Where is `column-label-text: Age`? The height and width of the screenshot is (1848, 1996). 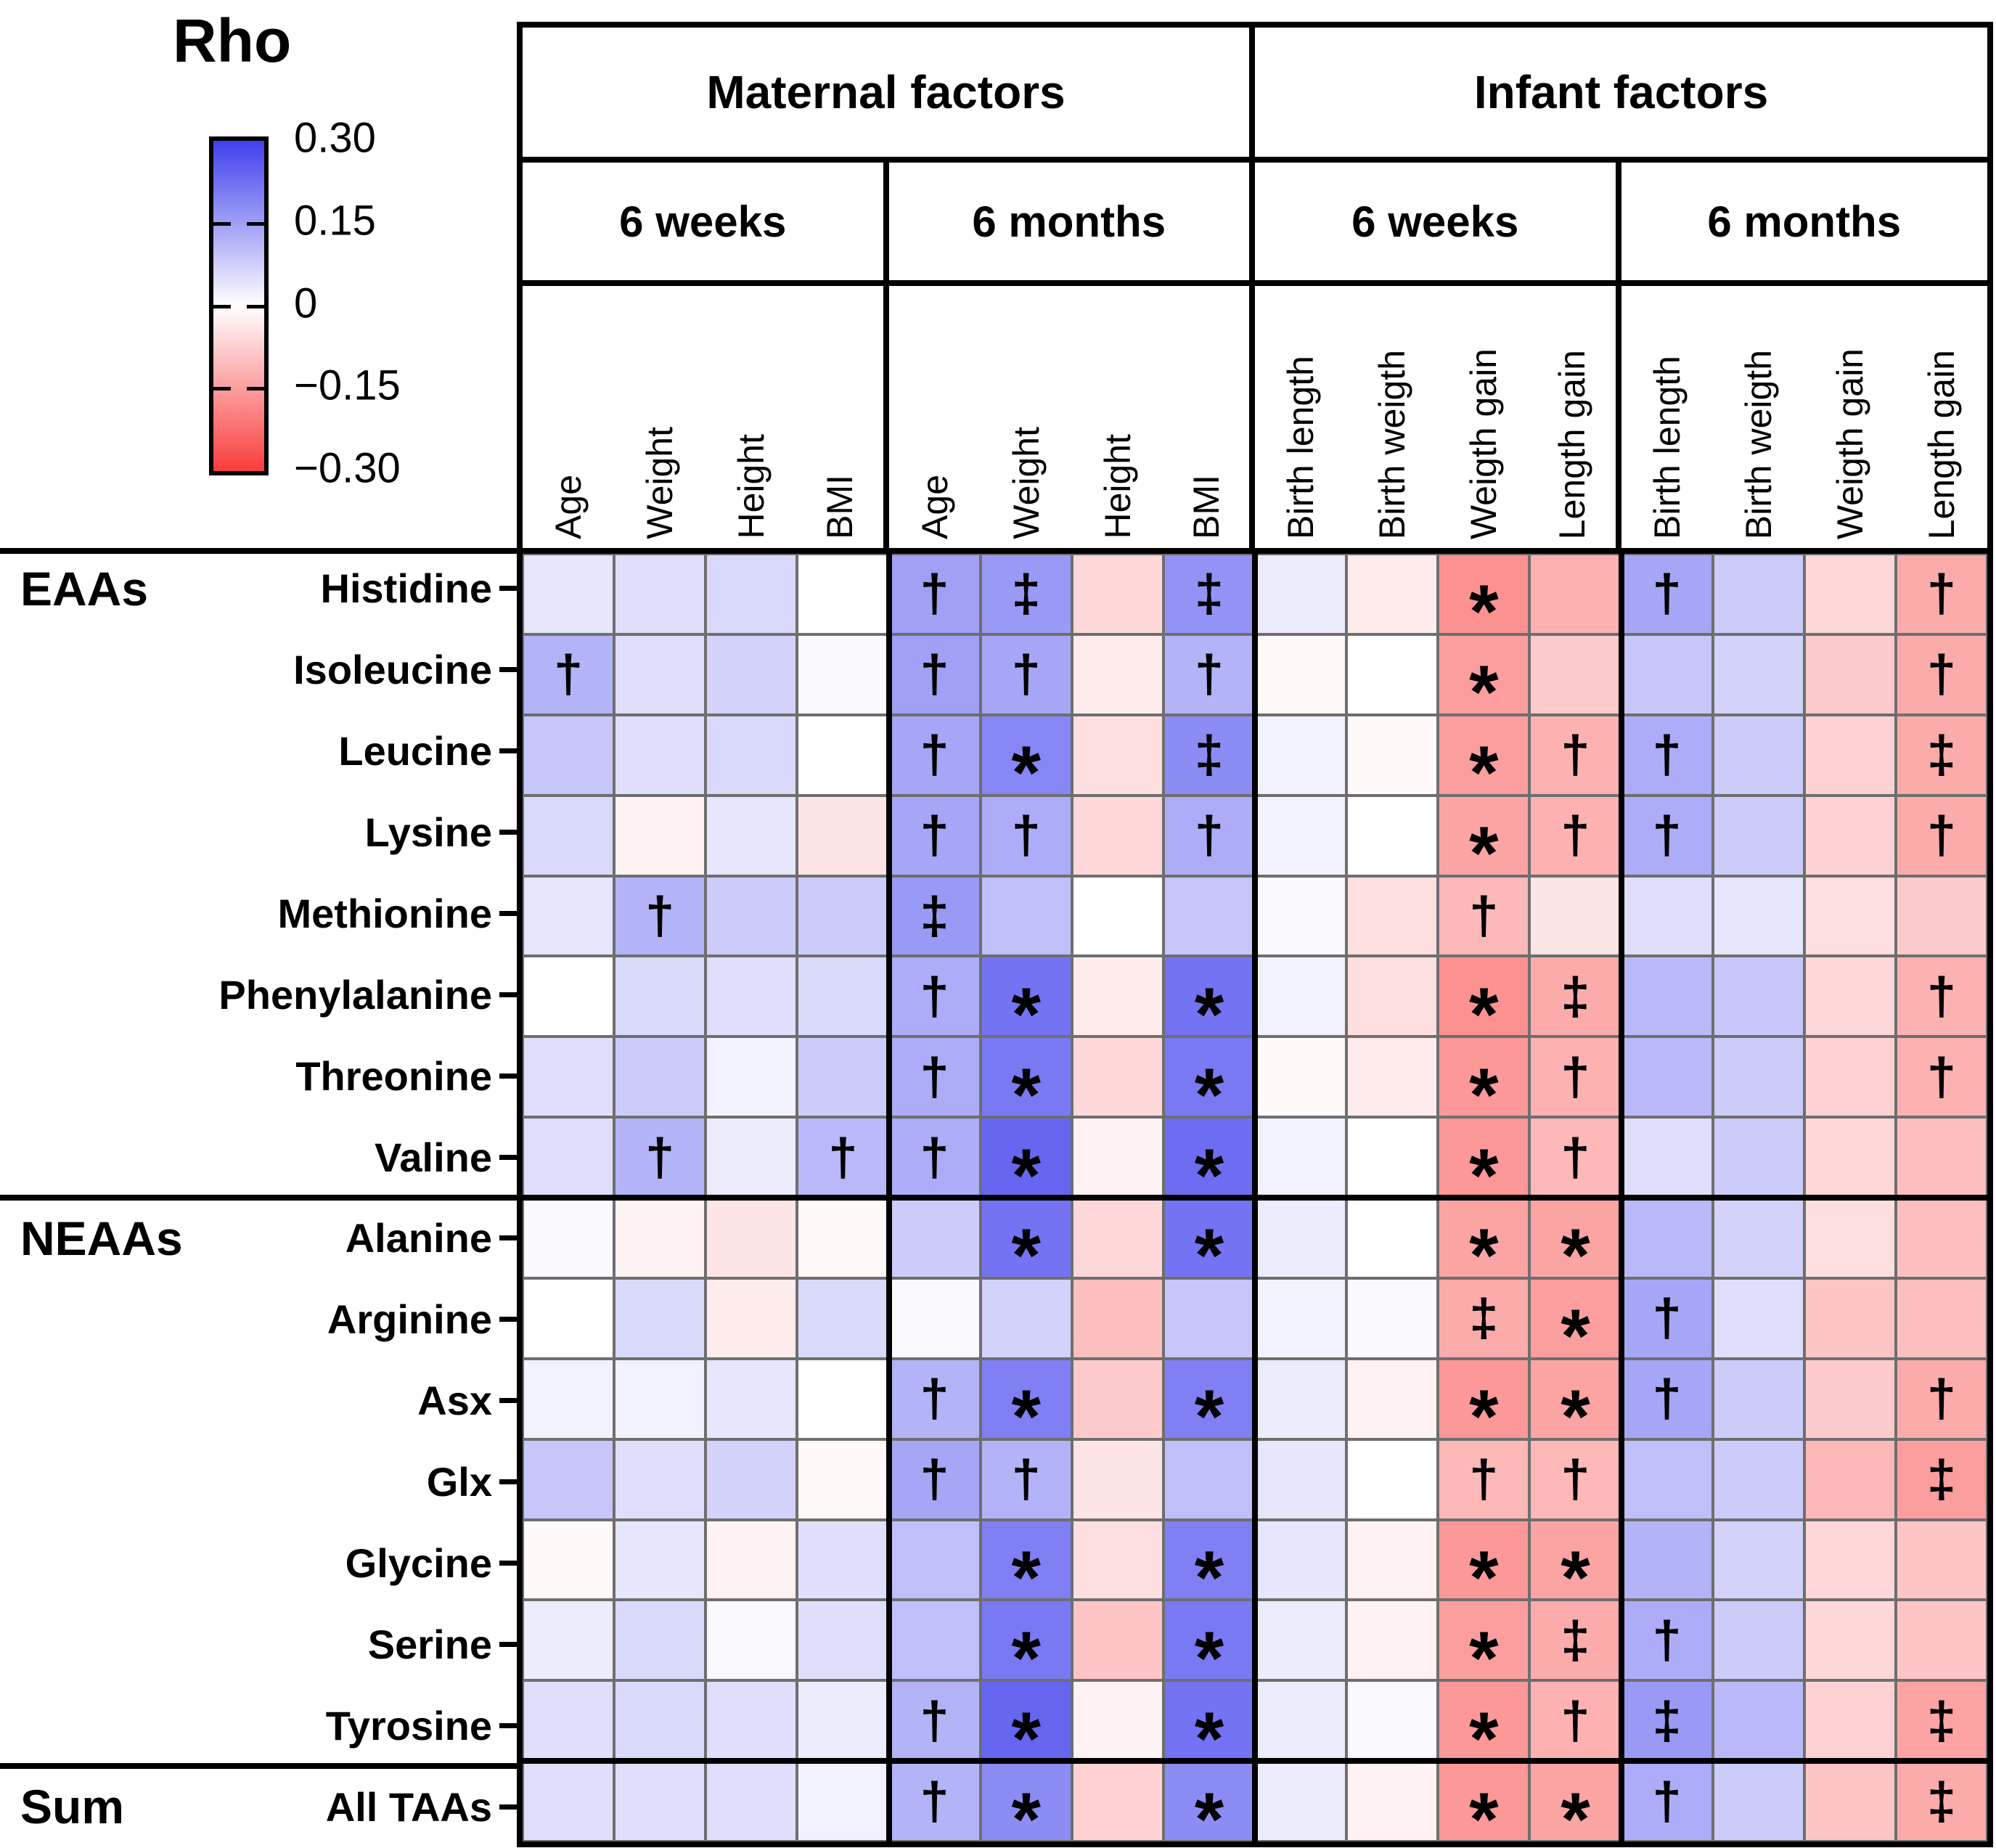
column-label-text: Age is located at coordinates (934, 507).